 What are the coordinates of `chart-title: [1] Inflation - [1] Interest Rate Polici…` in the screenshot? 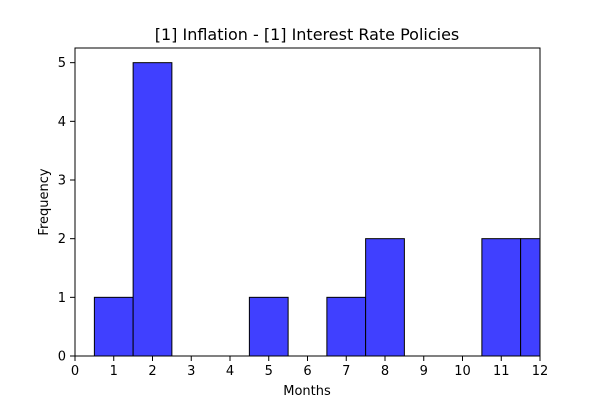 It's located at (307, 34).